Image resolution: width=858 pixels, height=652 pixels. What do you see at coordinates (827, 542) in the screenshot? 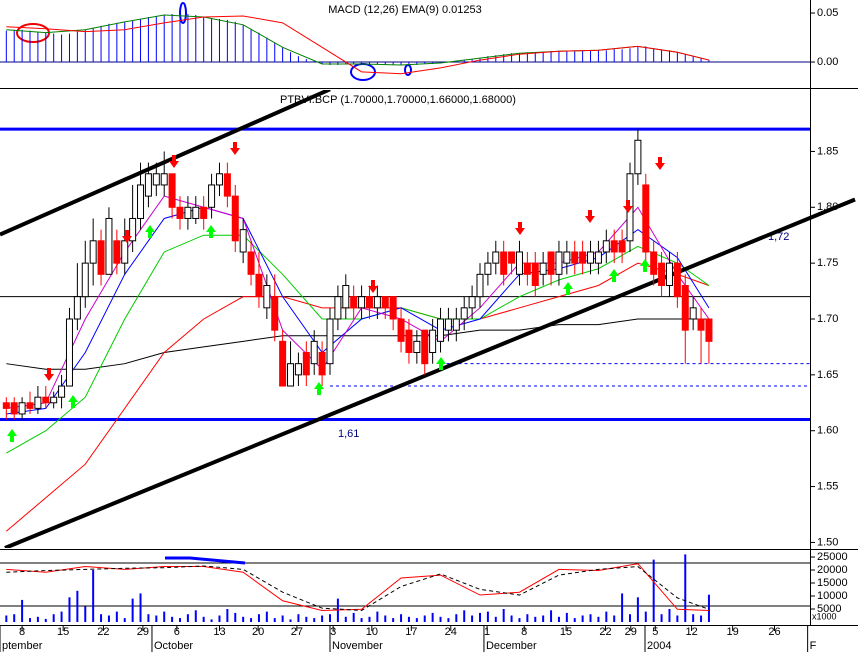
I see `y-tick-label: 1.50` at bounding box center [827, 542].